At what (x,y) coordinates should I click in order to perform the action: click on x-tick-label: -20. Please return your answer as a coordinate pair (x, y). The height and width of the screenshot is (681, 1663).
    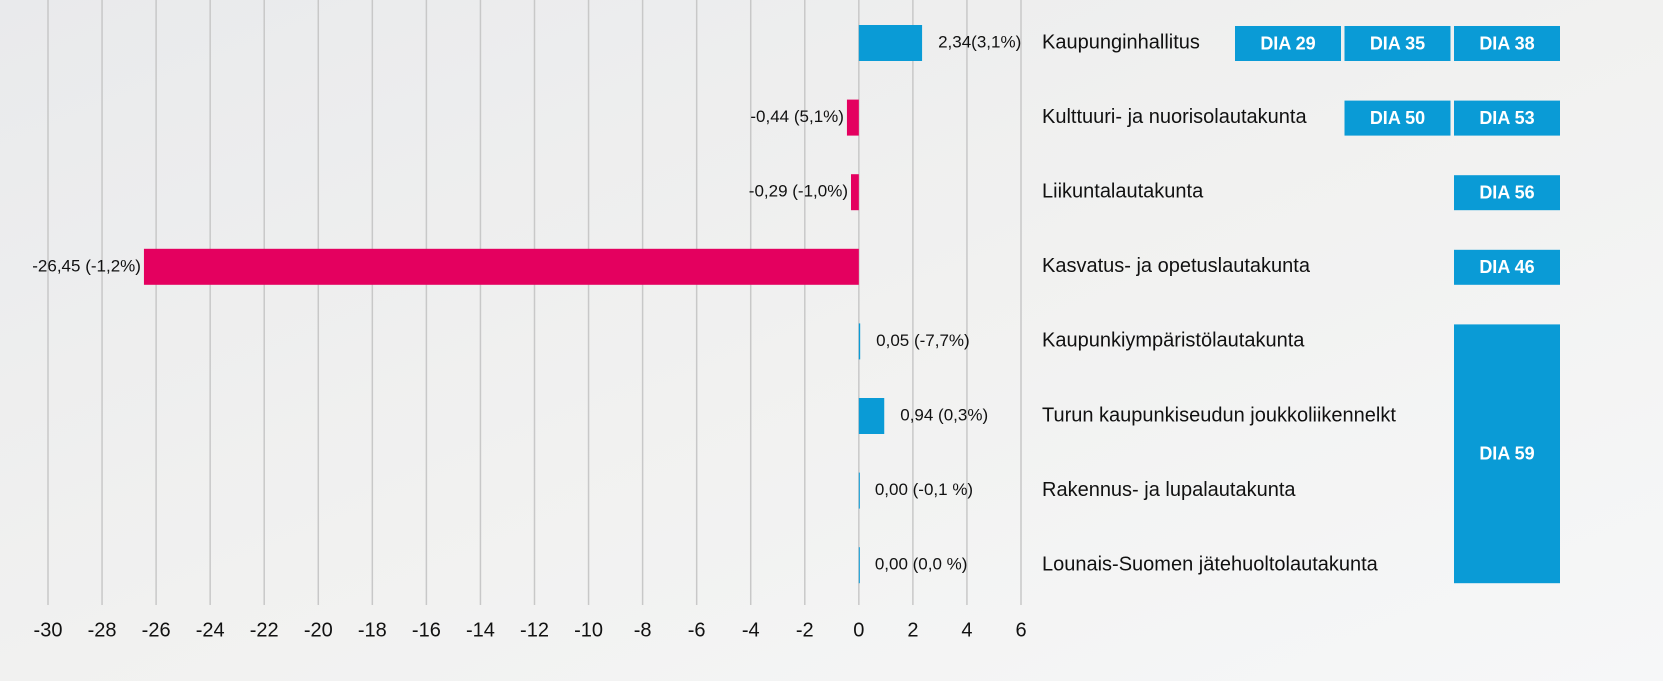
    Looking at the image, I should click on (318, 630).